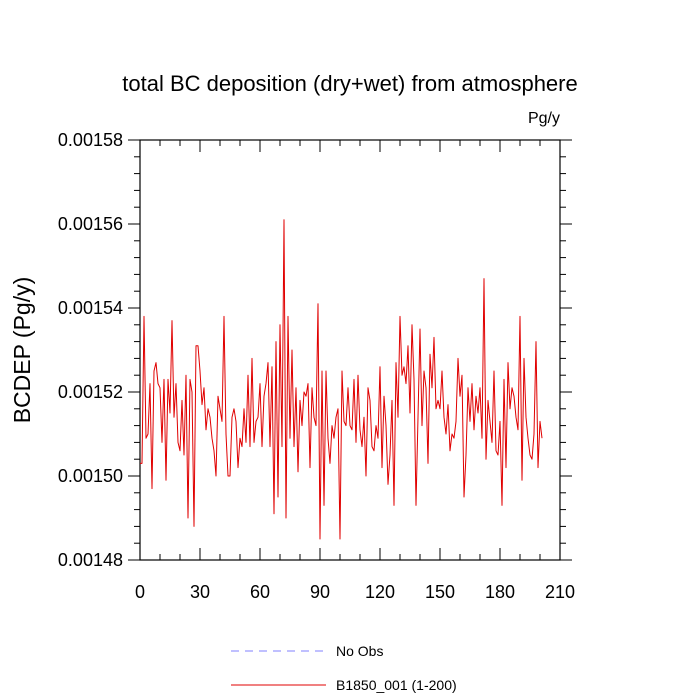  I want to click on x-tick-label: 0, so click(140, 592).